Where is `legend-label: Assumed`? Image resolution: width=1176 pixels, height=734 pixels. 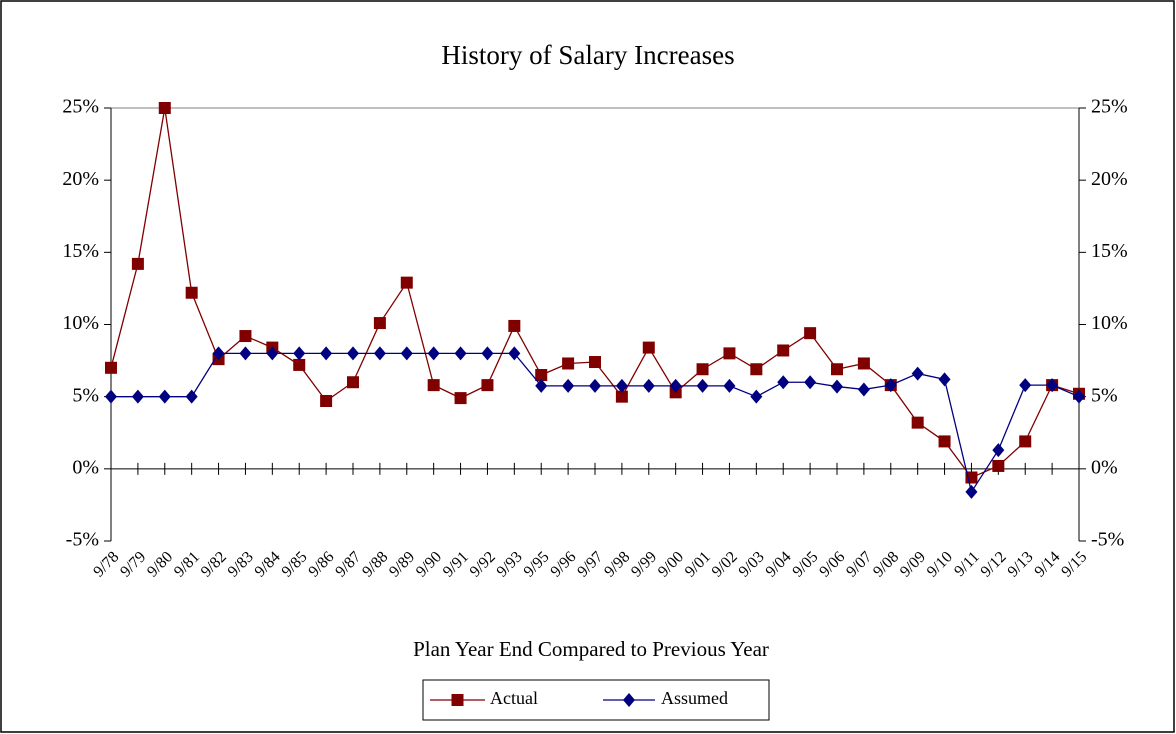
legend-label: Assumed is located at coordinates (694, 698).